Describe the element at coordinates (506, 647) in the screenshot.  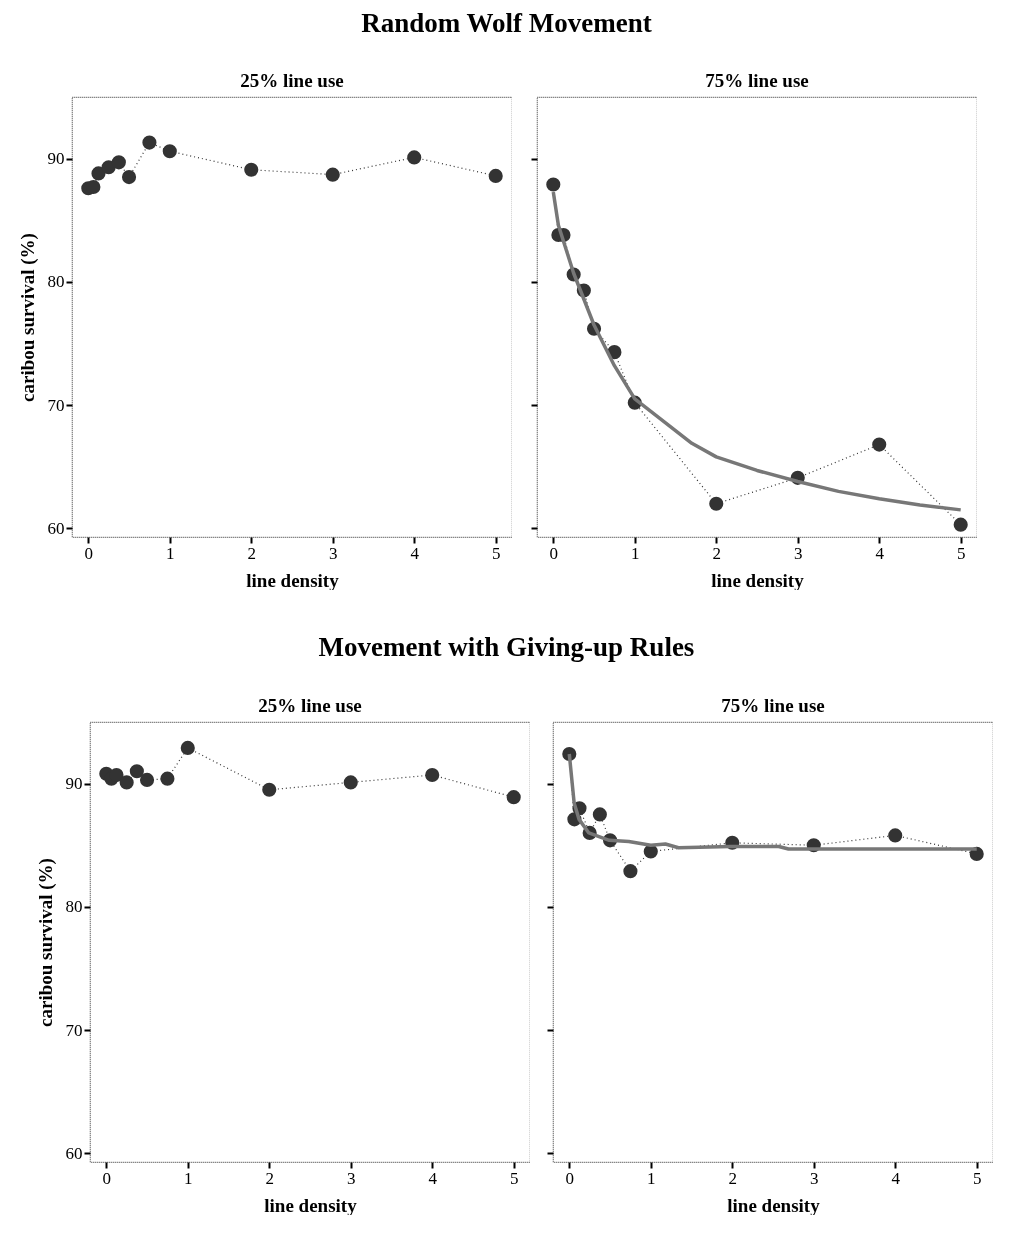
I see `text: Movement with Giving-up Rules` at that location.